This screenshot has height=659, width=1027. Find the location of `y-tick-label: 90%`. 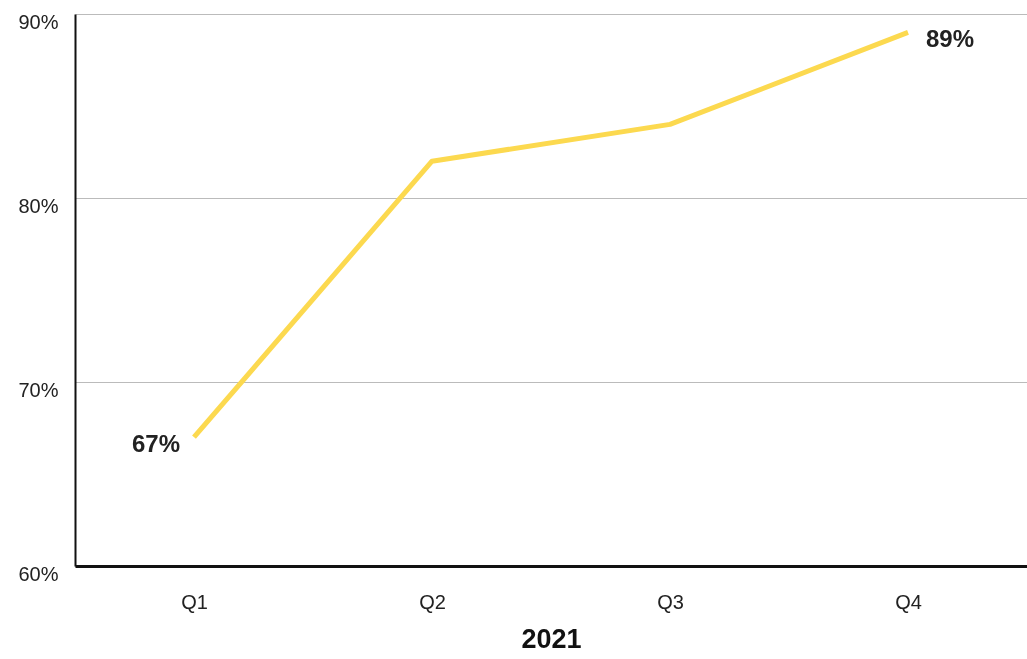

y-tick-label: 90% is located at coordinates (38, 21).